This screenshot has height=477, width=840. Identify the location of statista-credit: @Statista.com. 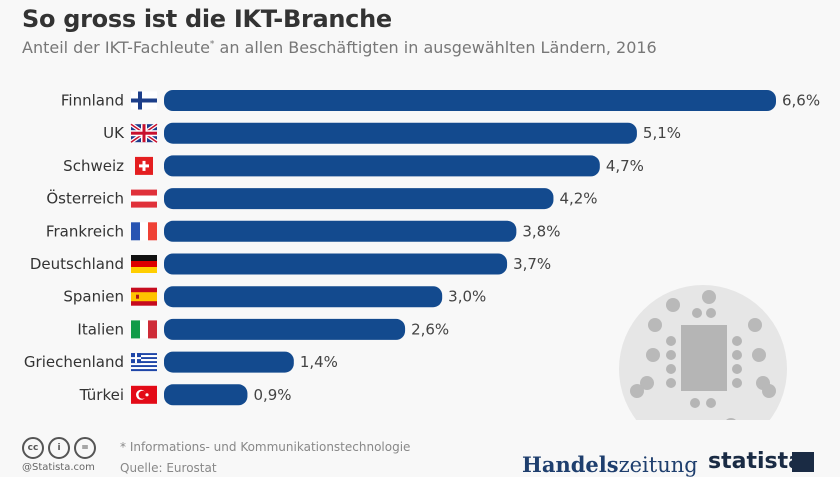
(58, 467).